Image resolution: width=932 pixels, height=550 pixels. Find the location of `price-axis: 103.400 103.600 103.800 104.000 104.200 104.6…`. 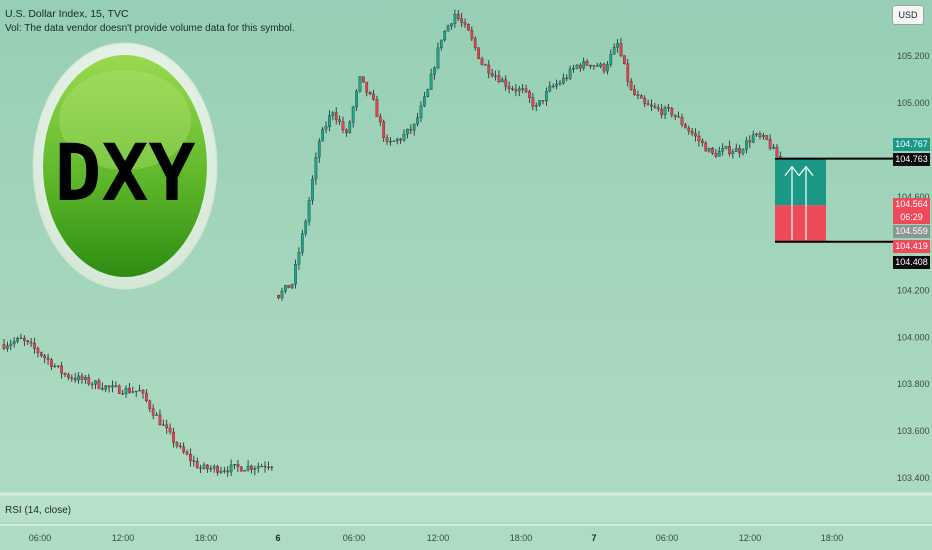

price-axis: 103.400 103.600 103.800 104.000 104.200 104.6… is located at coordinates (913, 267).